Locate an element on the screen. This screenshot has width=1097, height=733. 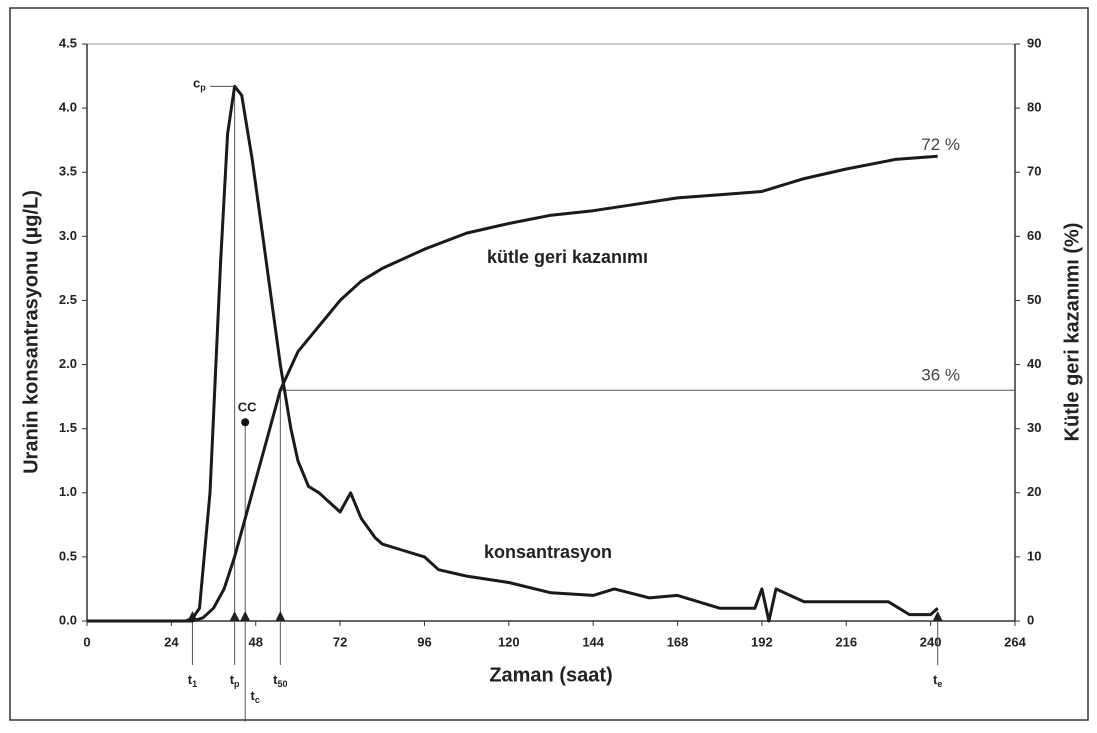
x-tick-label: 240 is located at coordinates (931, 641).